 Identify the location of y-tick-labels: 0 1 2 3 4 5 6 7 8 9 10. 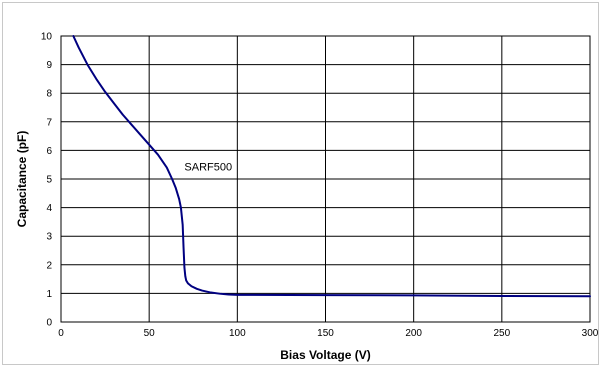
(47, 180).